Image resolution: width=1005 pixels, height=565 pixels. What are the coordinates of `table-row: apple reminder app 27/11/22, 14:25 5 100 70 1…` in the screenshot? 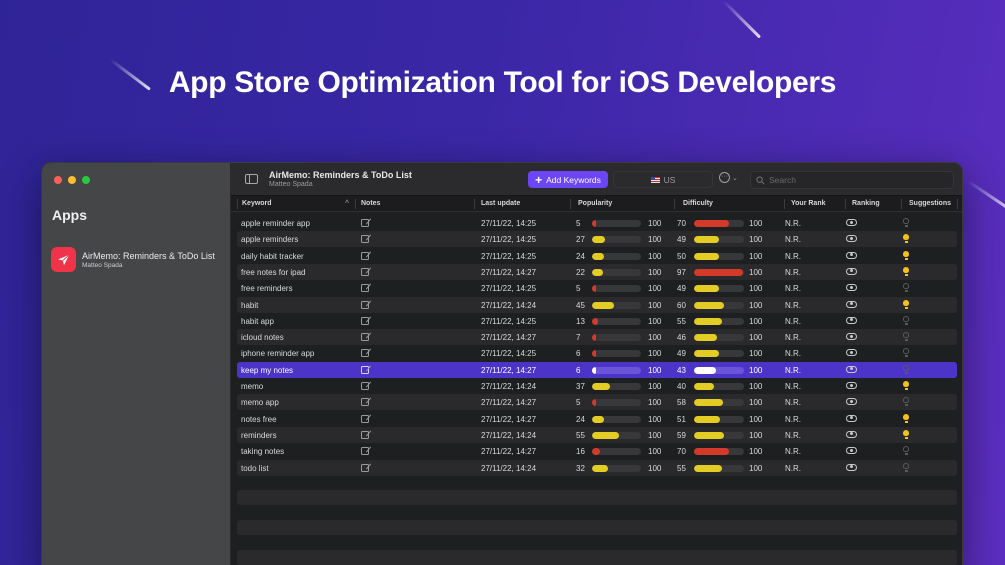 It's located at (597, 223).